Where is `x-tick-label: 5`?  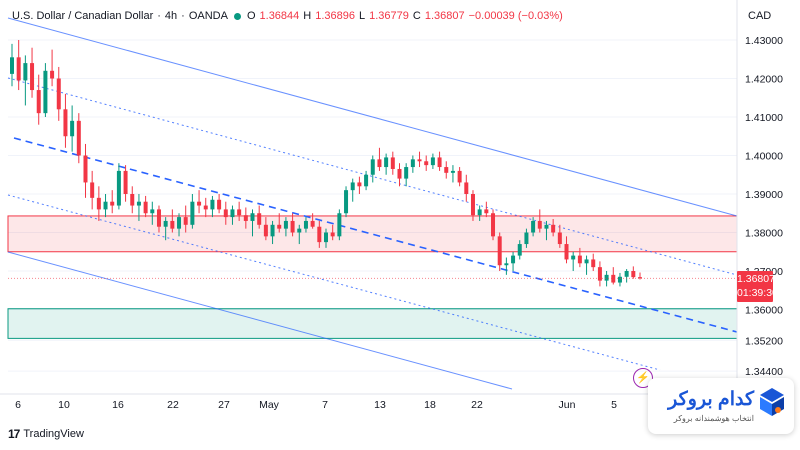
x-tick-label: 5 is located at coordinates (614, 405).